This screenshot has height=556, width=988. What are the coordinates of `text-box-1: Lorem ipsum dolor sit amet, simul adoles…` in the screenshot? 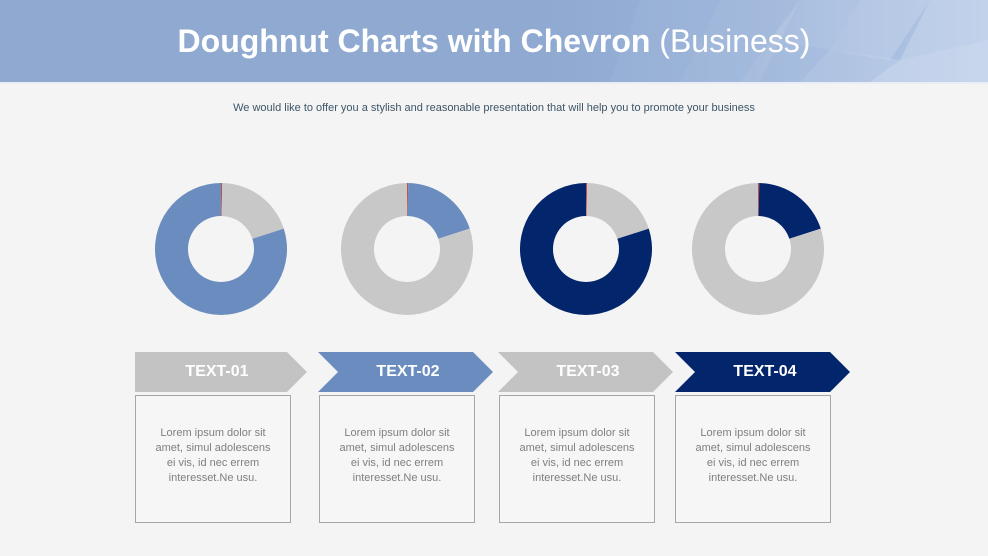 It's located at (213, 459).